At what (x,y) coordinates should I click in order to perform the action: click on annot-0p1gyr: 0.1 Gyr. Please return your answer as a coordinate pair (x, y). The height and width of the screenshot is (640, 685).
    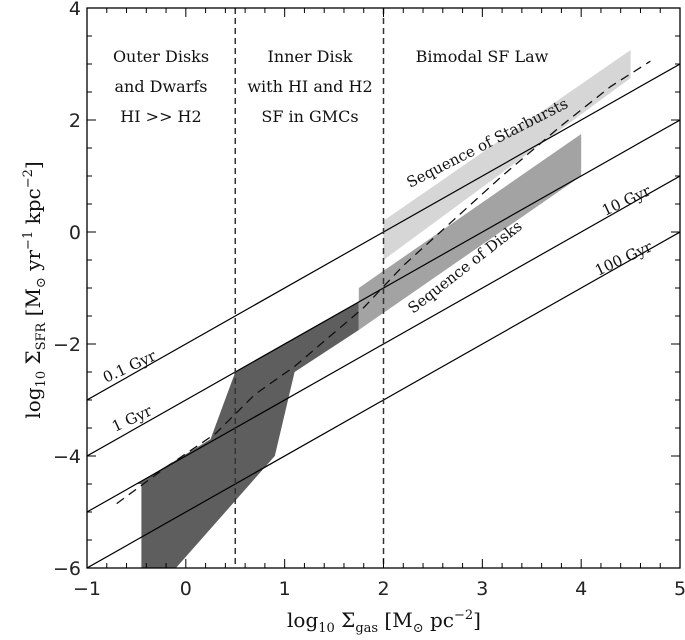
    Looking at the image, I should click on (129, 366).